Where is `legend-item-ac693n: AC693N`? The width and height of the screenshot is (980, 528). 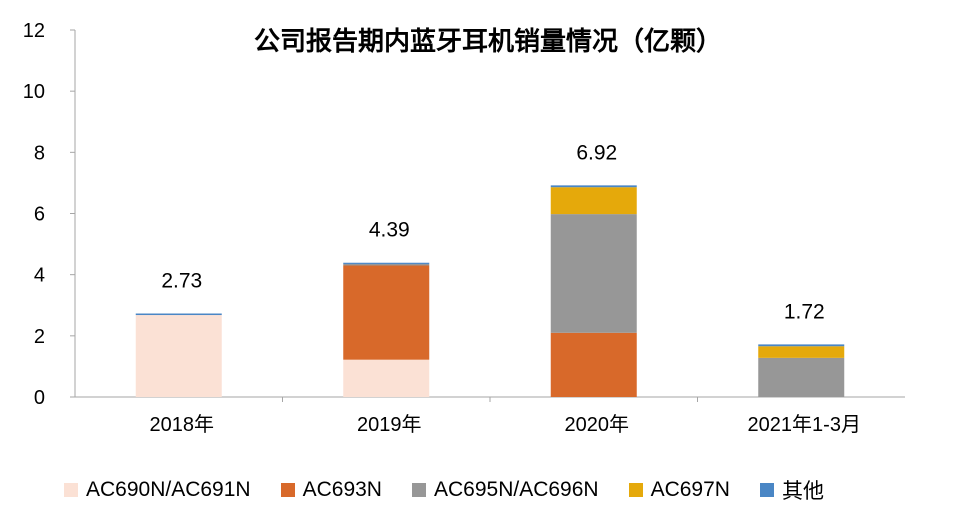 legend-item-ac693n: AC693N is located at coordinates (331, 490).